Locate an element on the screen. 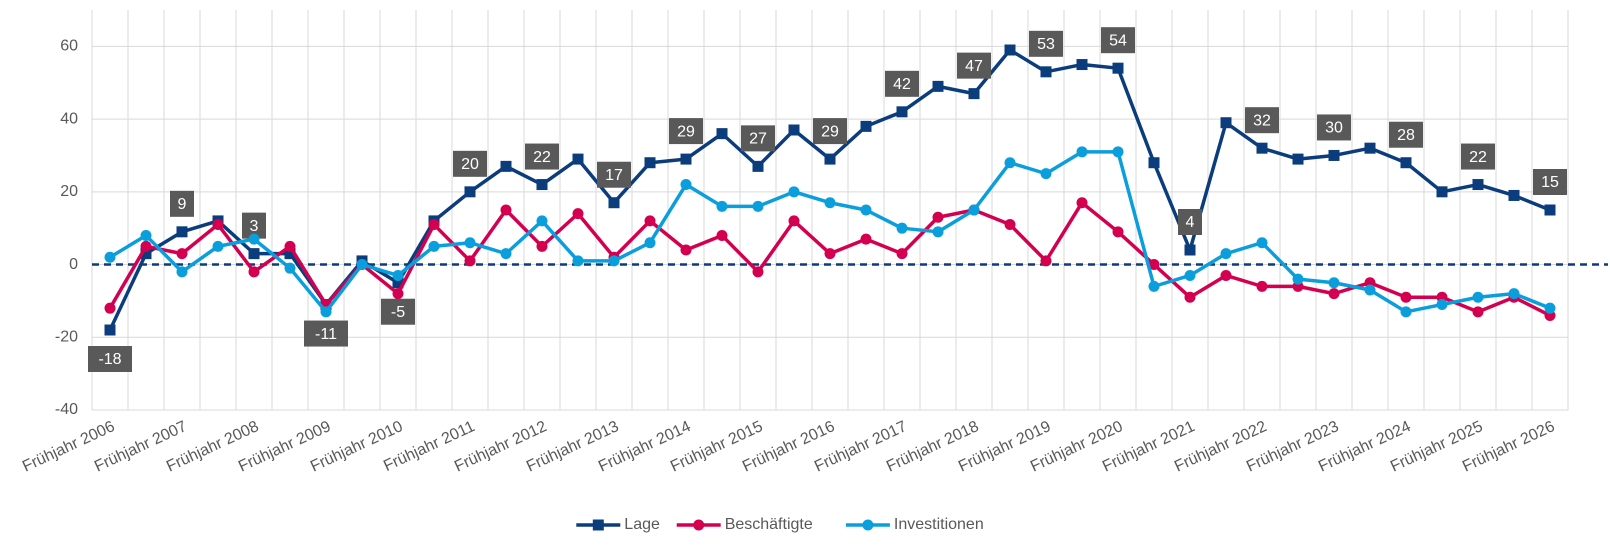 This screenshot has width=1610, height=551. data-label: 3 is located at coordinates (254, 226).